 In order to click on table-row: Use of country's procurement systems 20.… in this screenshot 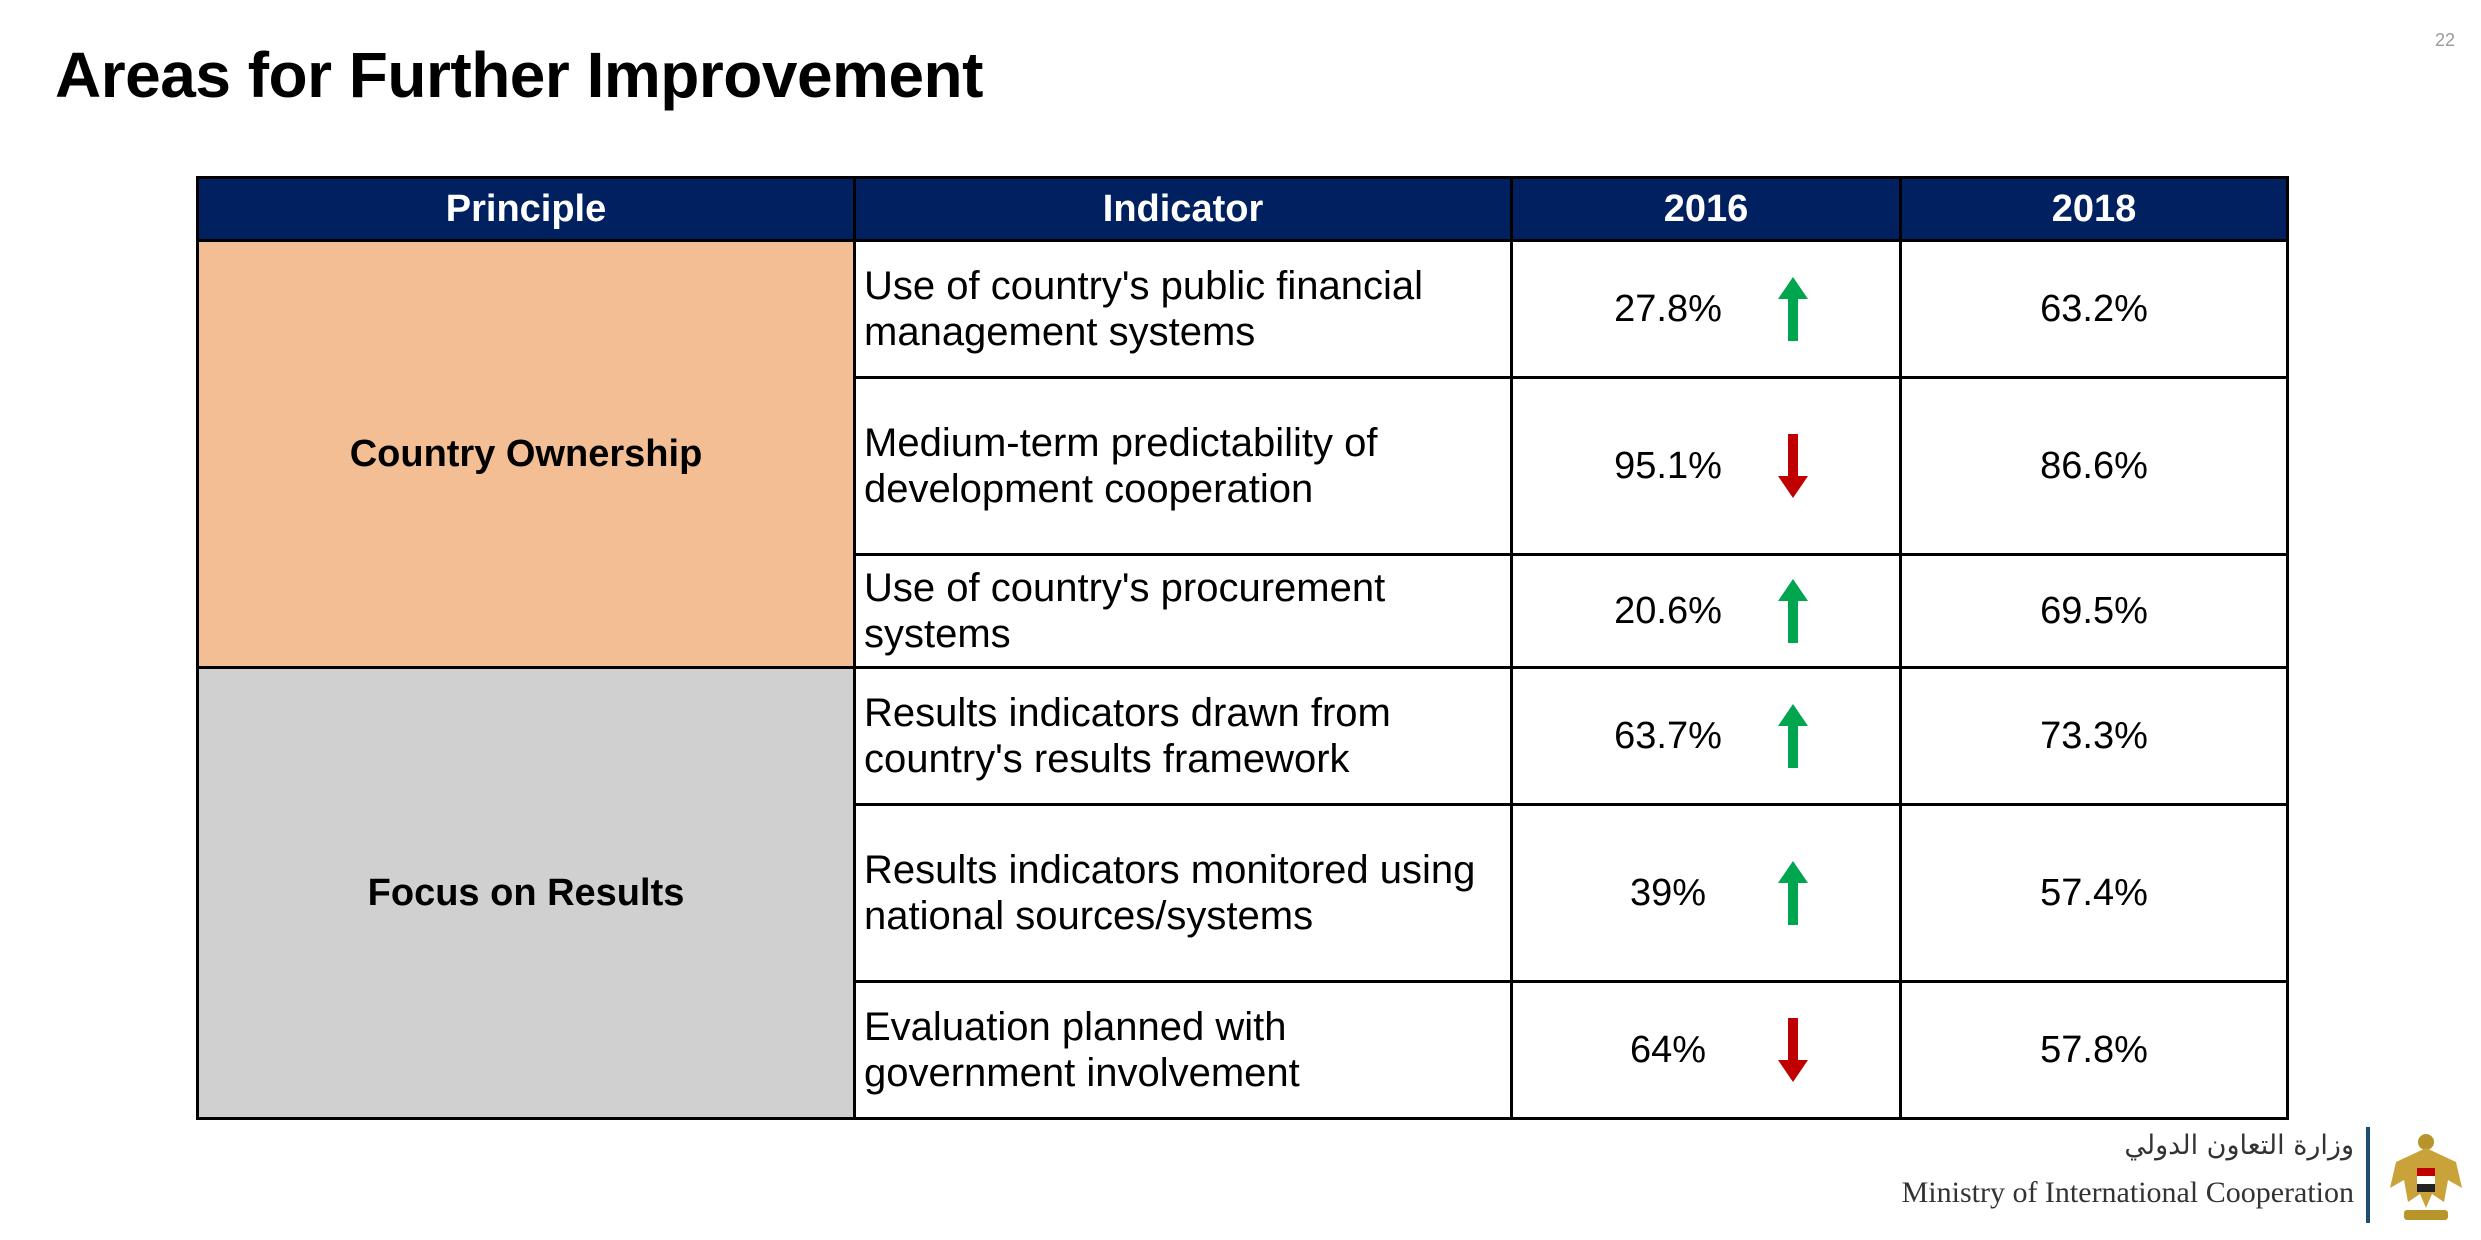, I will do `click(1243, 611)`.